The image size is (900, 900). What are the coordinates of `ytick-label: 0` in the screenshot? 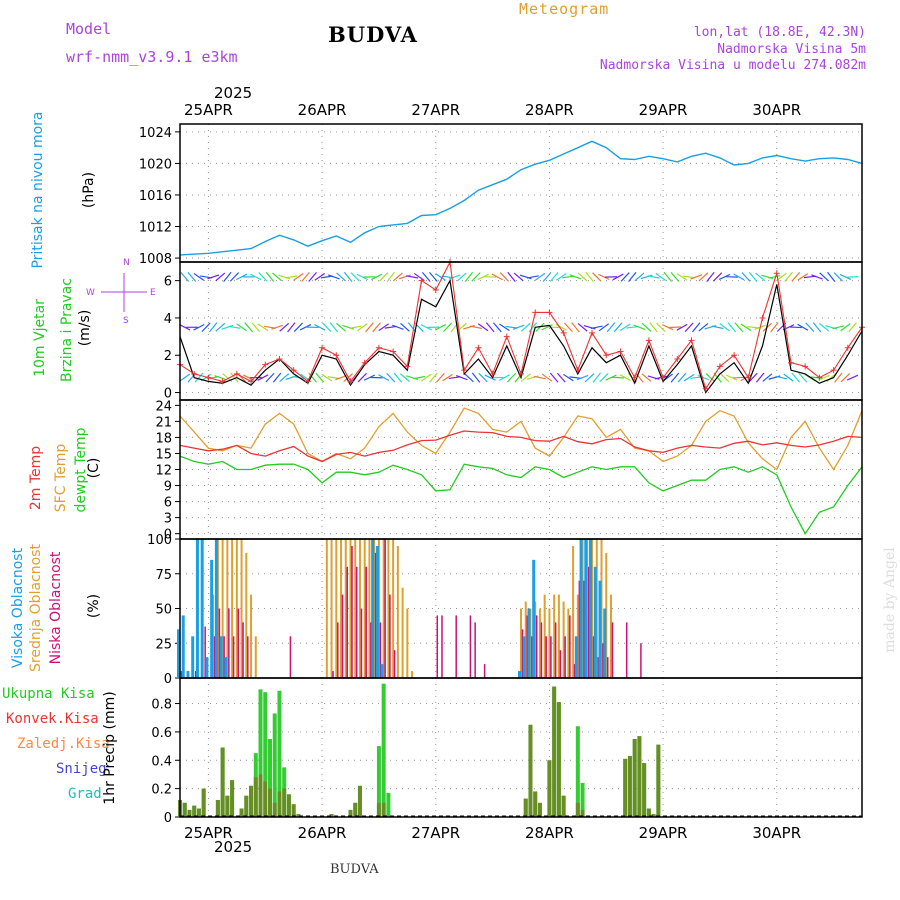 It's located at (168, 818).